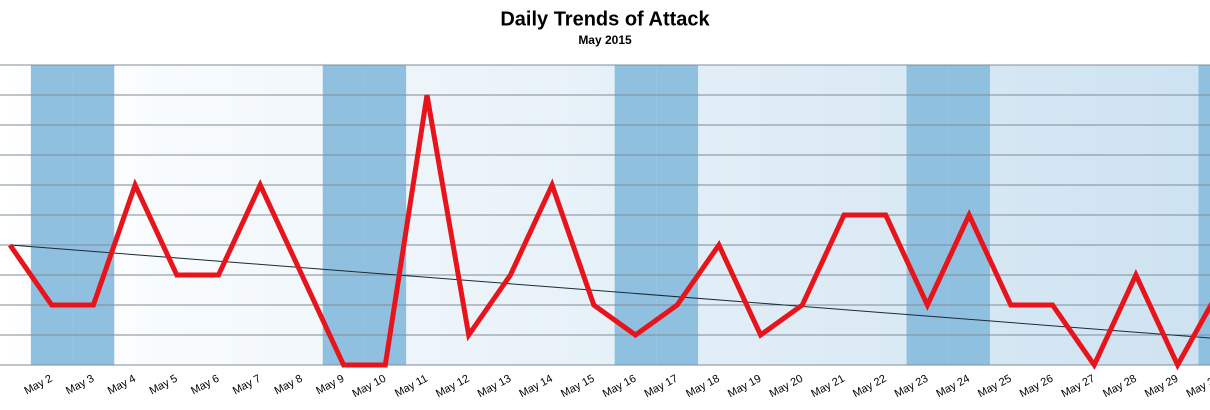 Image resolution: width=1210 pixels, height=410 pixels. Describe the element at coordinates (786, 387) in the screenshot. I see `x-tick-label: May 20` at that location.